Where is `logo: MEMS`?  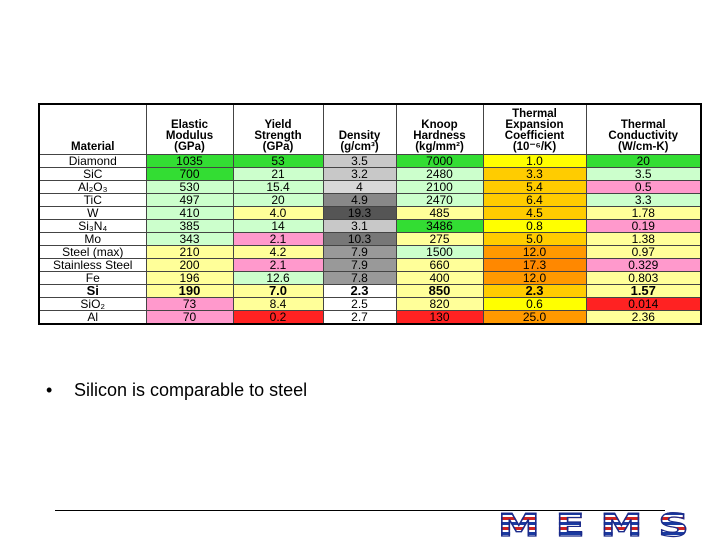 logo: MEMS is located at coordinates (607, 526).